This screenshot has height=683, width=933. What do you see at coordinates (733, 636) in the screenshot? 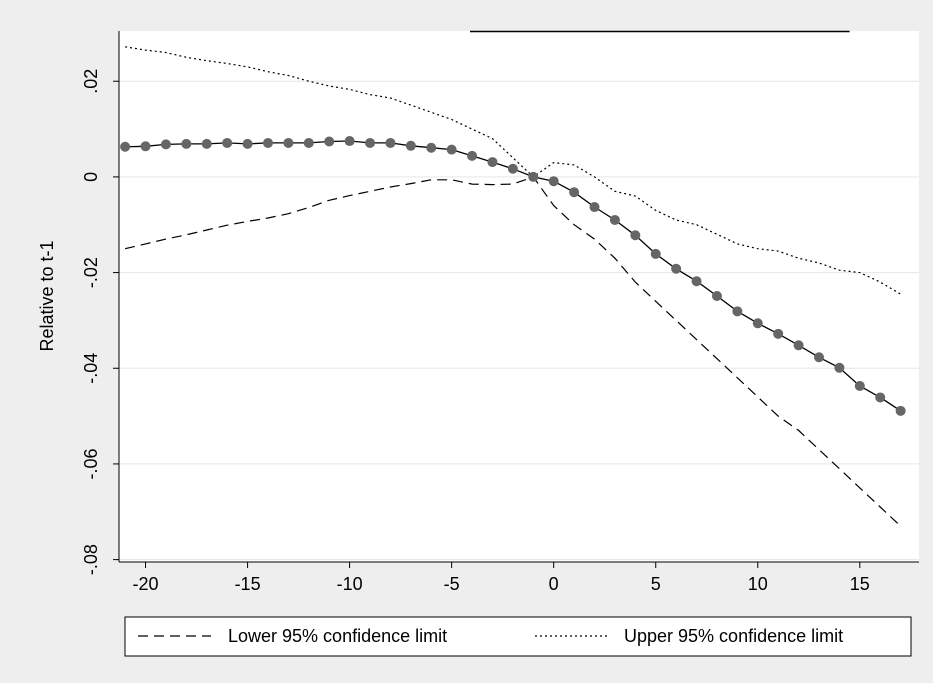
I see `legend-label-upper: Upper 95% confidence limit` at bounding box center [733, 636].